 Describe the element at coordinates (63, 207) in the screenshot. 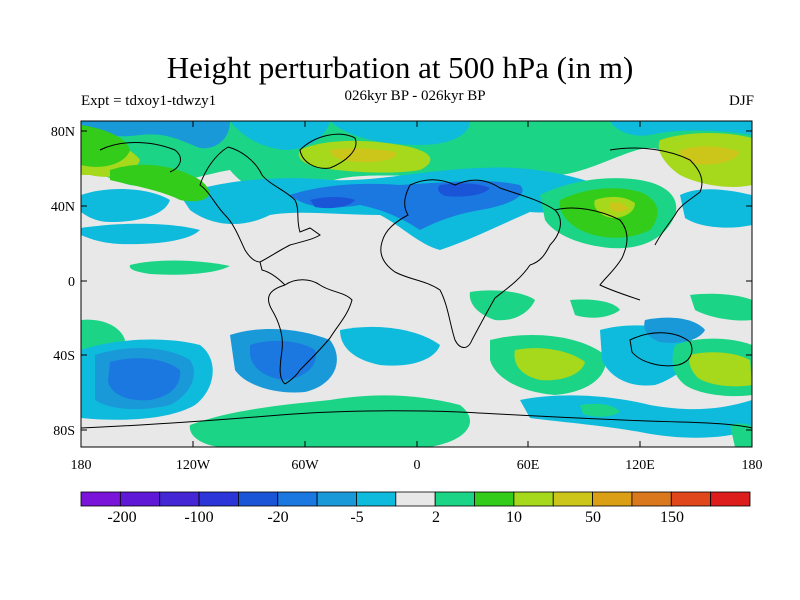

I see `y-tick-label: 40N` at that location.